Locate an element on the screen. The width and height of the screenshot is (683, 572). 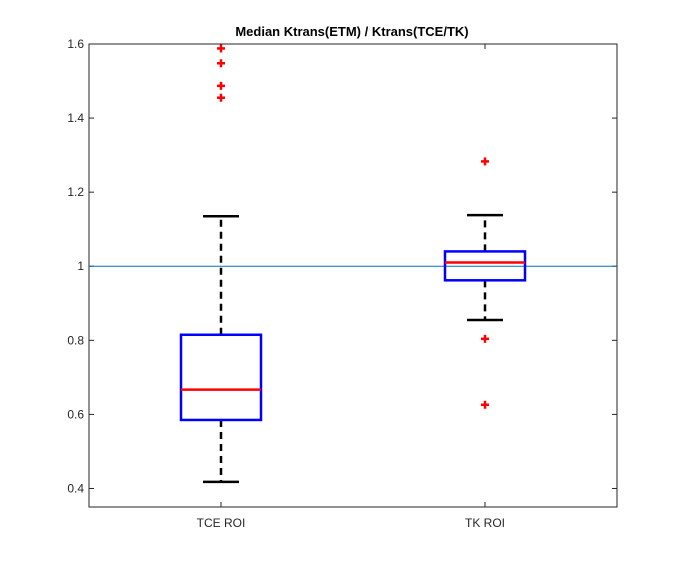
y-tick-label: 0.4 is located at coordinates (75, 488).